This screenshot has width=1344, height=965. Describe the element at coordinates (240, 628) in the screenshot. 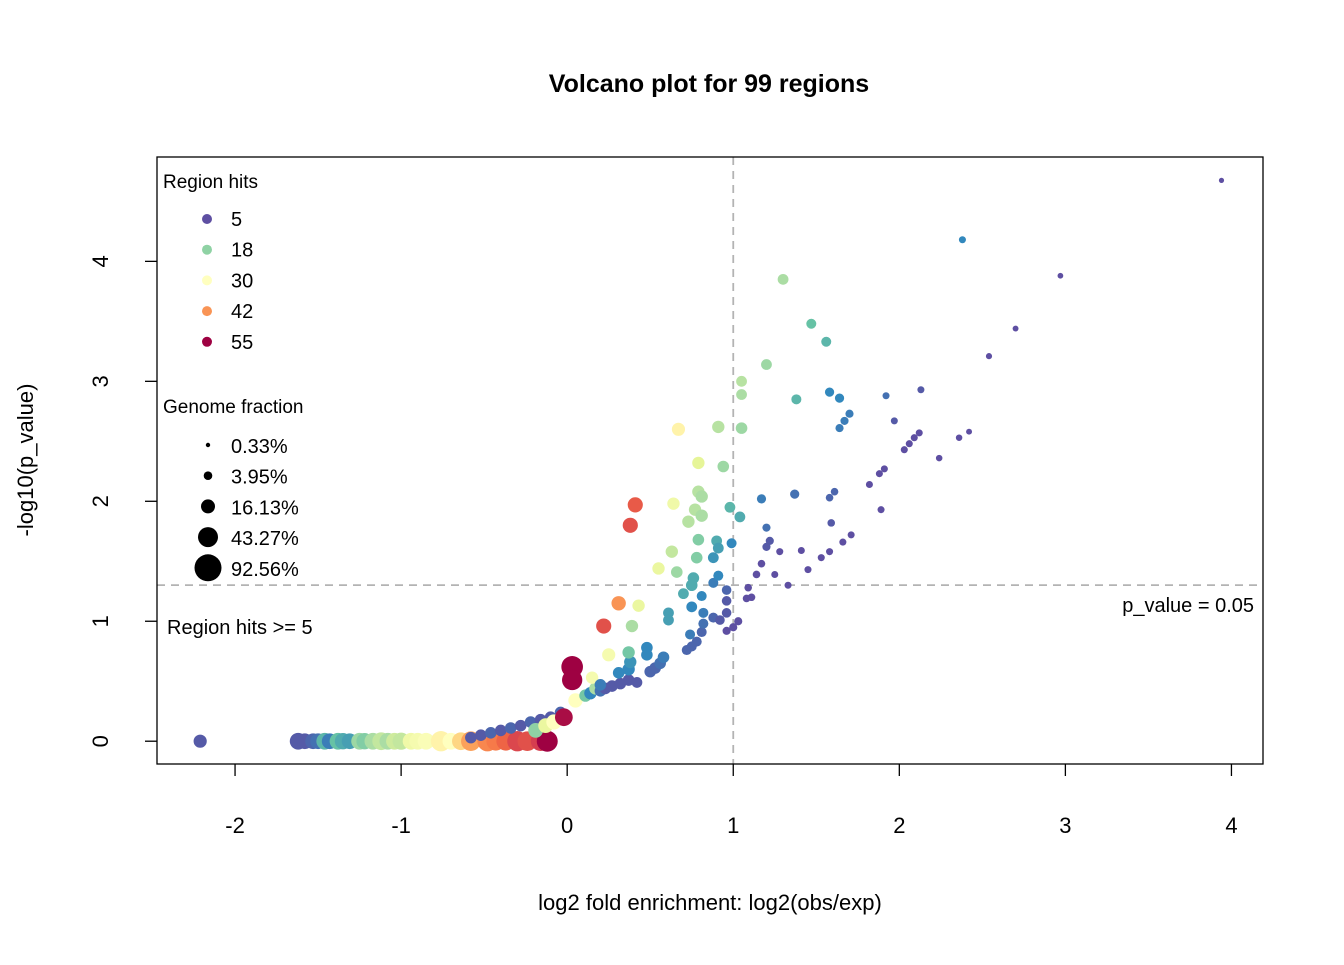

I see `annotation-region-hits: Region hits >= 5` at that location.